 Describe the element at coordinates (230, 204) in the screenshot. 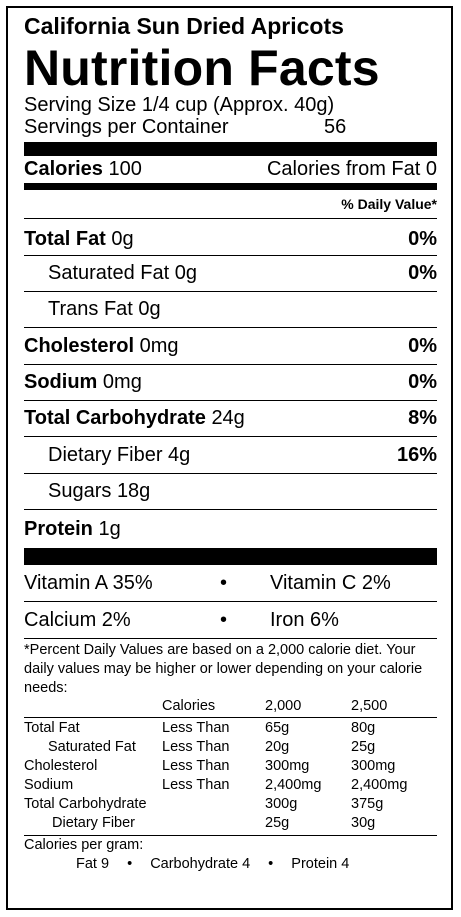

I see `daily-value-header: % Daily Value*` at that location.